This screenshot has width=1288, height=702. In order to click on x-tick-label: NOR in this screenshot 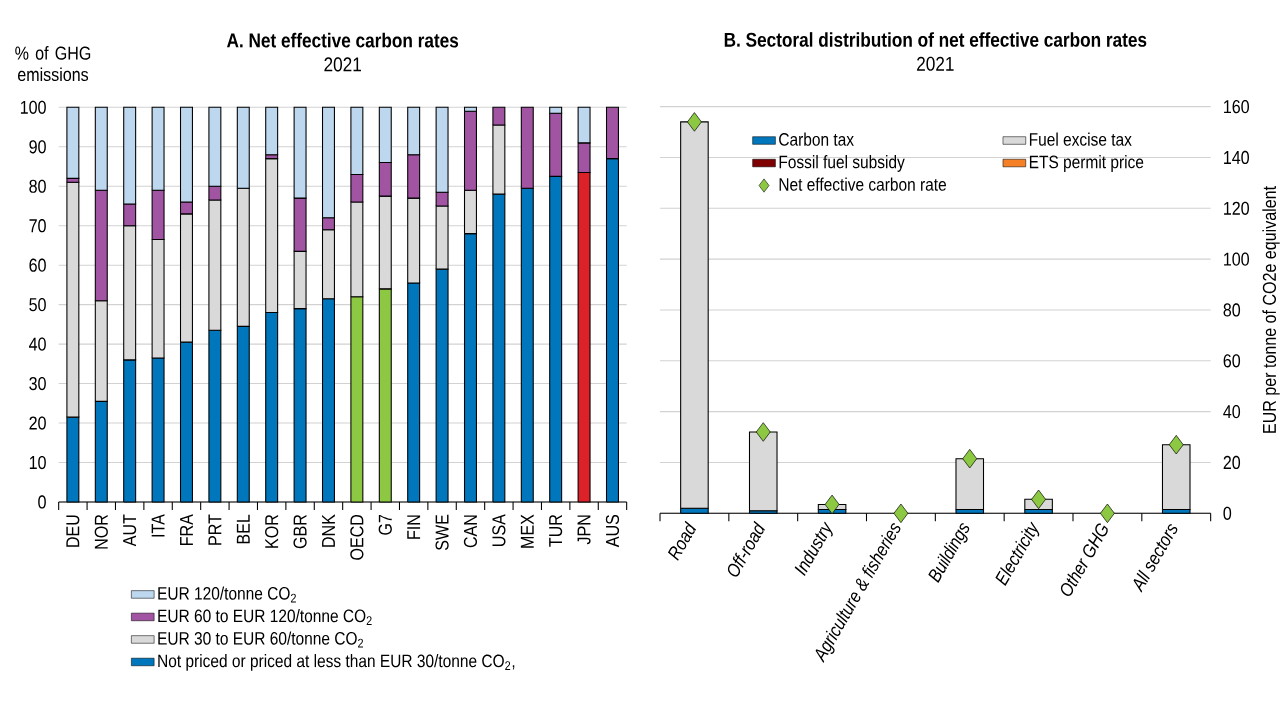, I will do `click(101, 531)`.